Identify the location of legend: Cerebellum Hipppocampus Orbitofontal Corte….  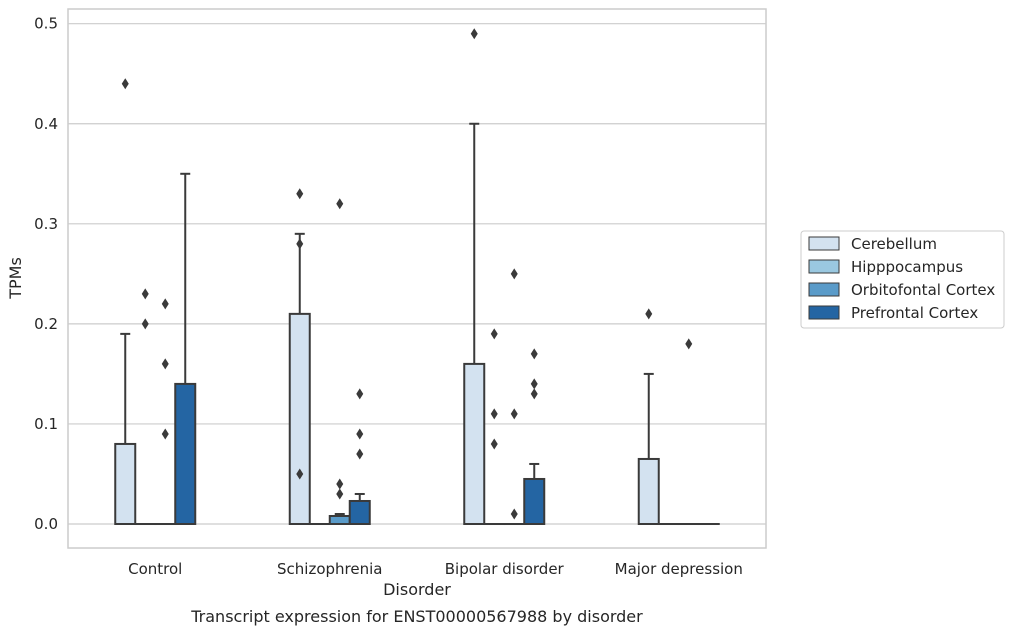
(902, 279).